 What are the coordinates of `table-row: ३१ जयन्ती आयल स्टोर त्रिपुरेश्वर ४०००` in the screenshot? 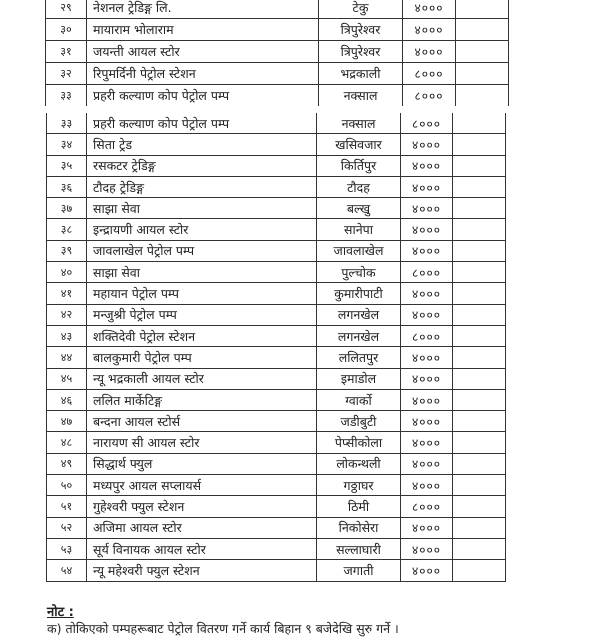 It's located at (277, 51).